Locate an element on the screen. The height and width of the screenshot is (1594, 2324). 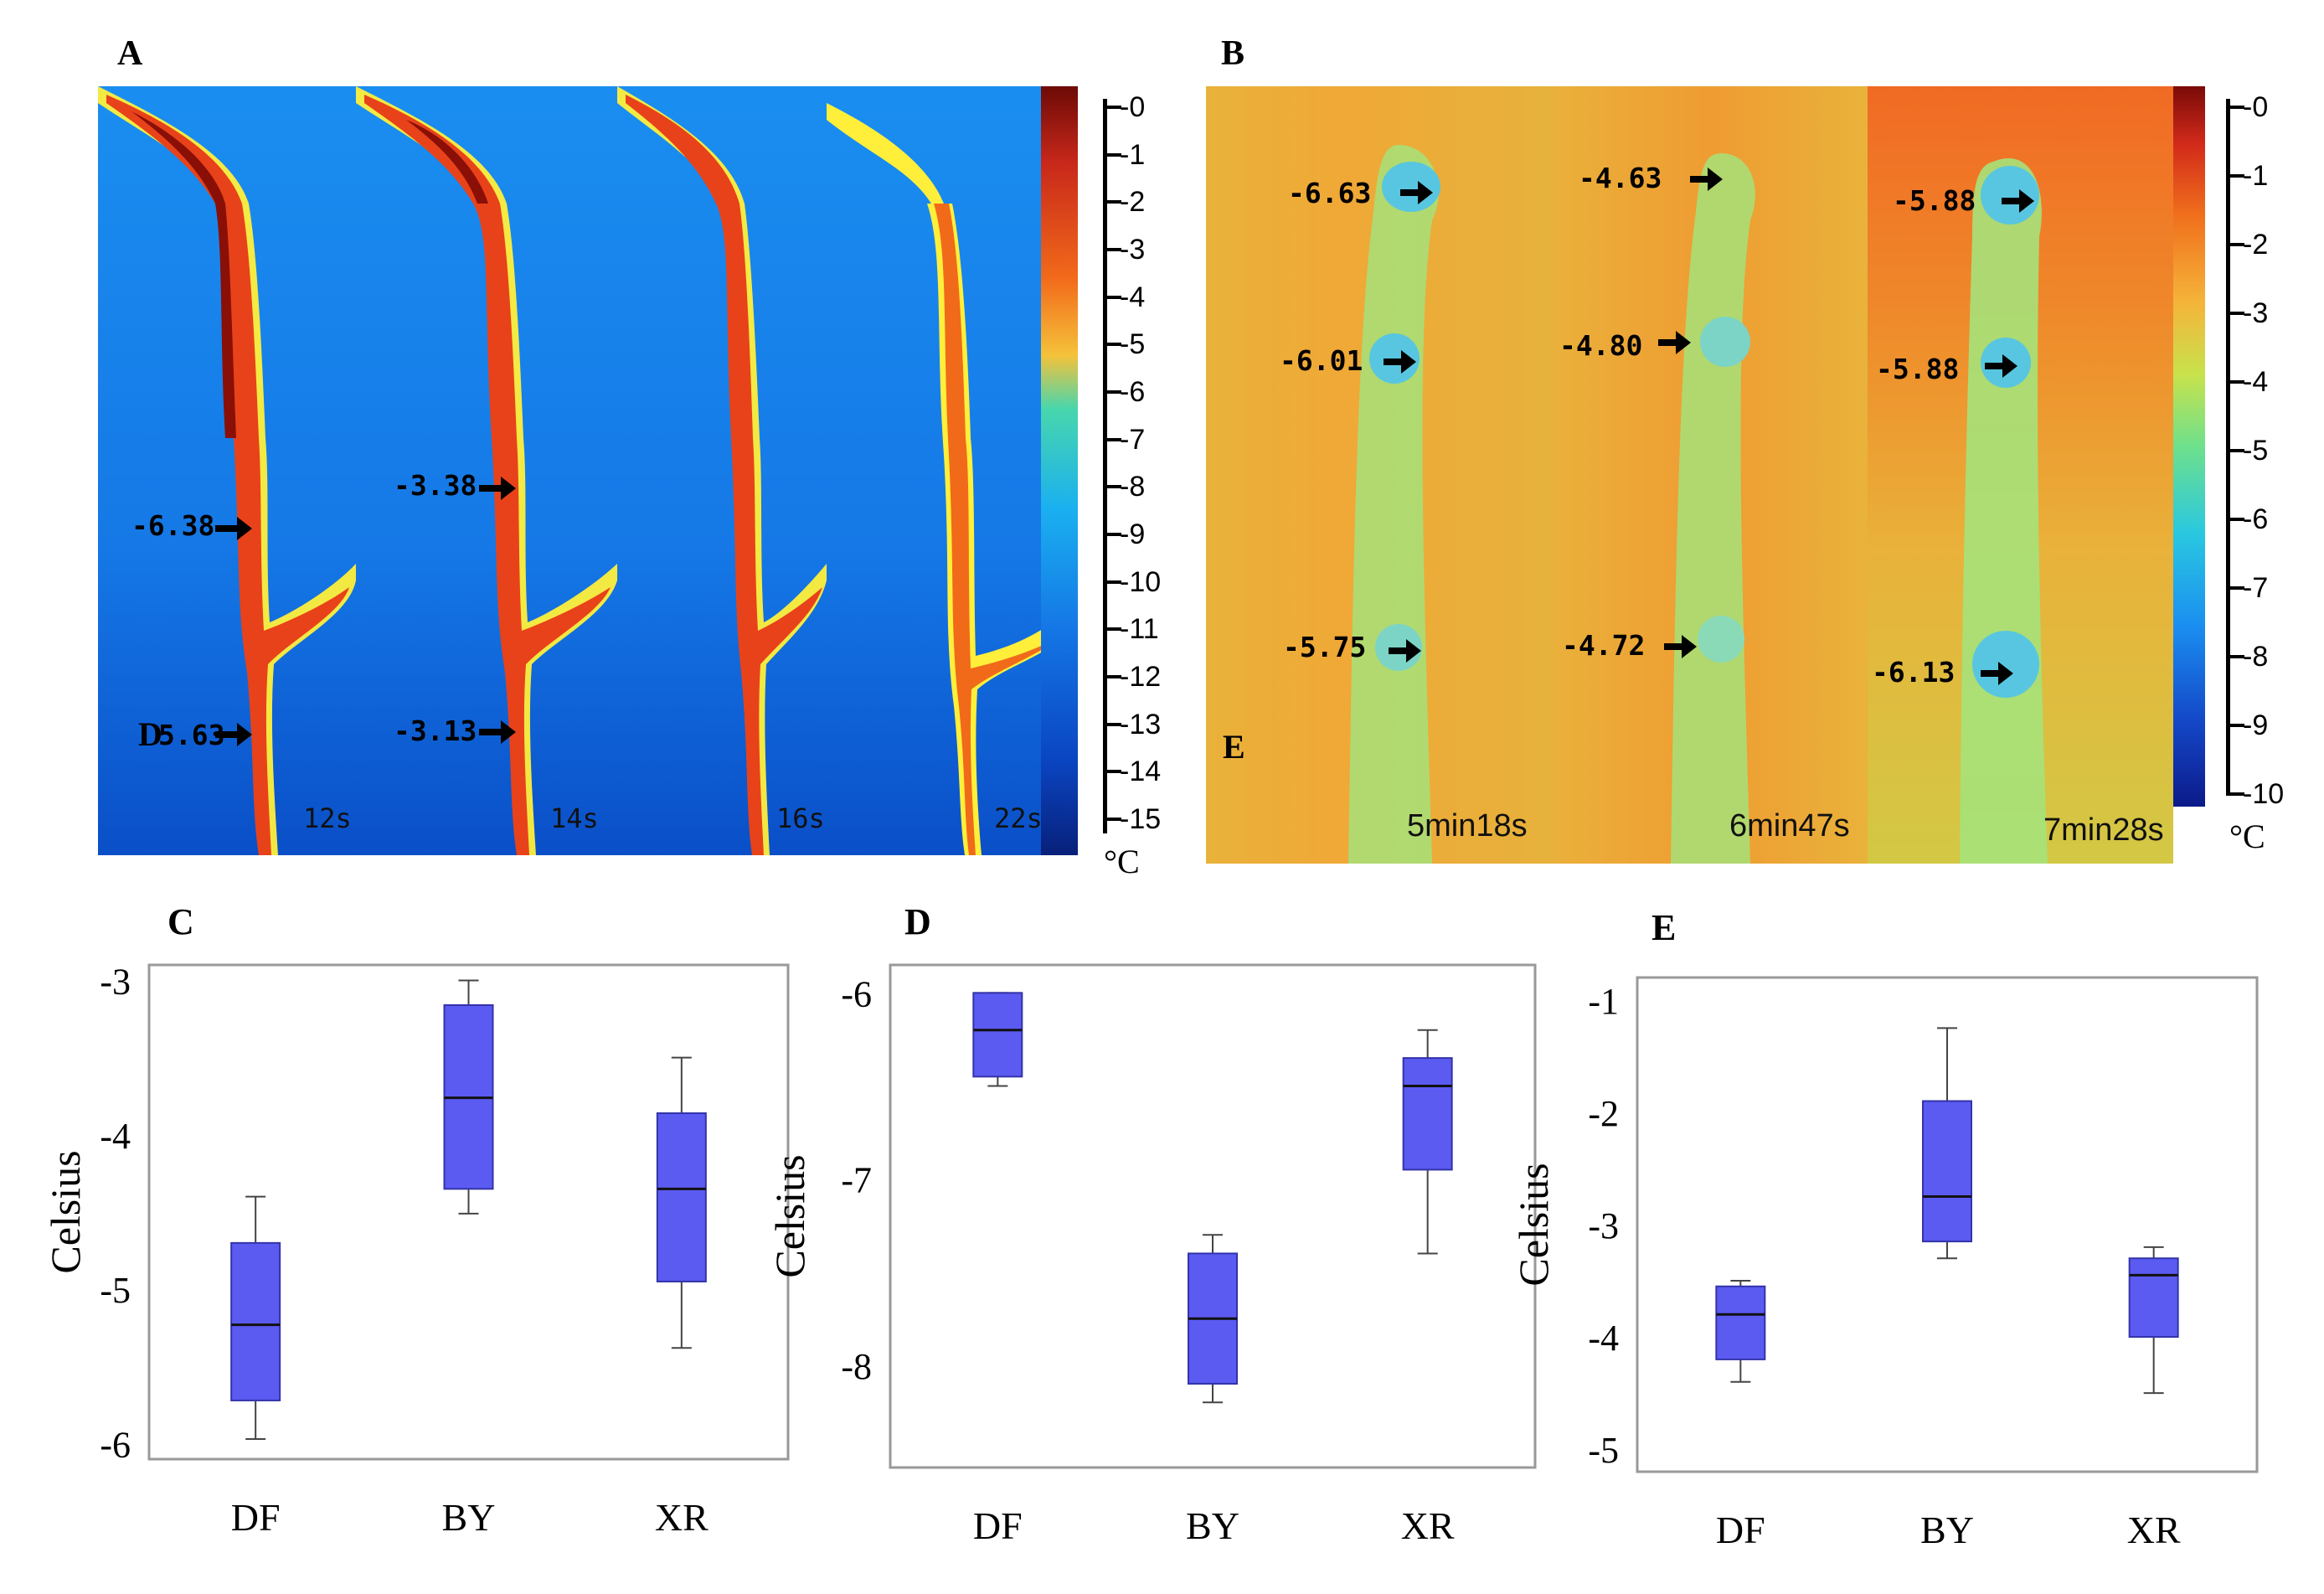
thermal-strip-a4 is located at coordinates (952, 471).